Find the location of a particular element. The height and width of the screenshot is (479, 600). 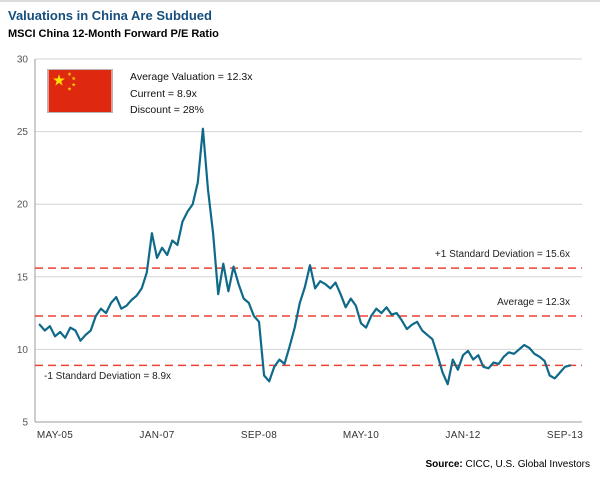

annotation-minus1-std-dev: -1 Standard Deviation = 8.9x is located at coordinates (108, 376).